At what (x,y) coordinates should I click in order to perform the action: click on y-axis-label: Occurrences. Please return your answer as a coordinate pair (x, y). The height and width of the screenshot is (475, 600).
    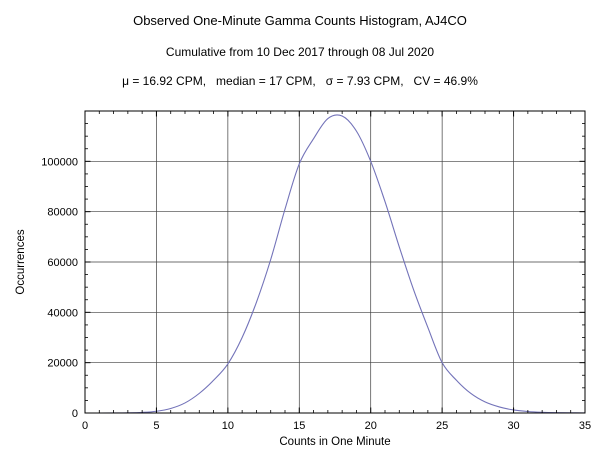
    Looking at the image, I should click on (21, 261).